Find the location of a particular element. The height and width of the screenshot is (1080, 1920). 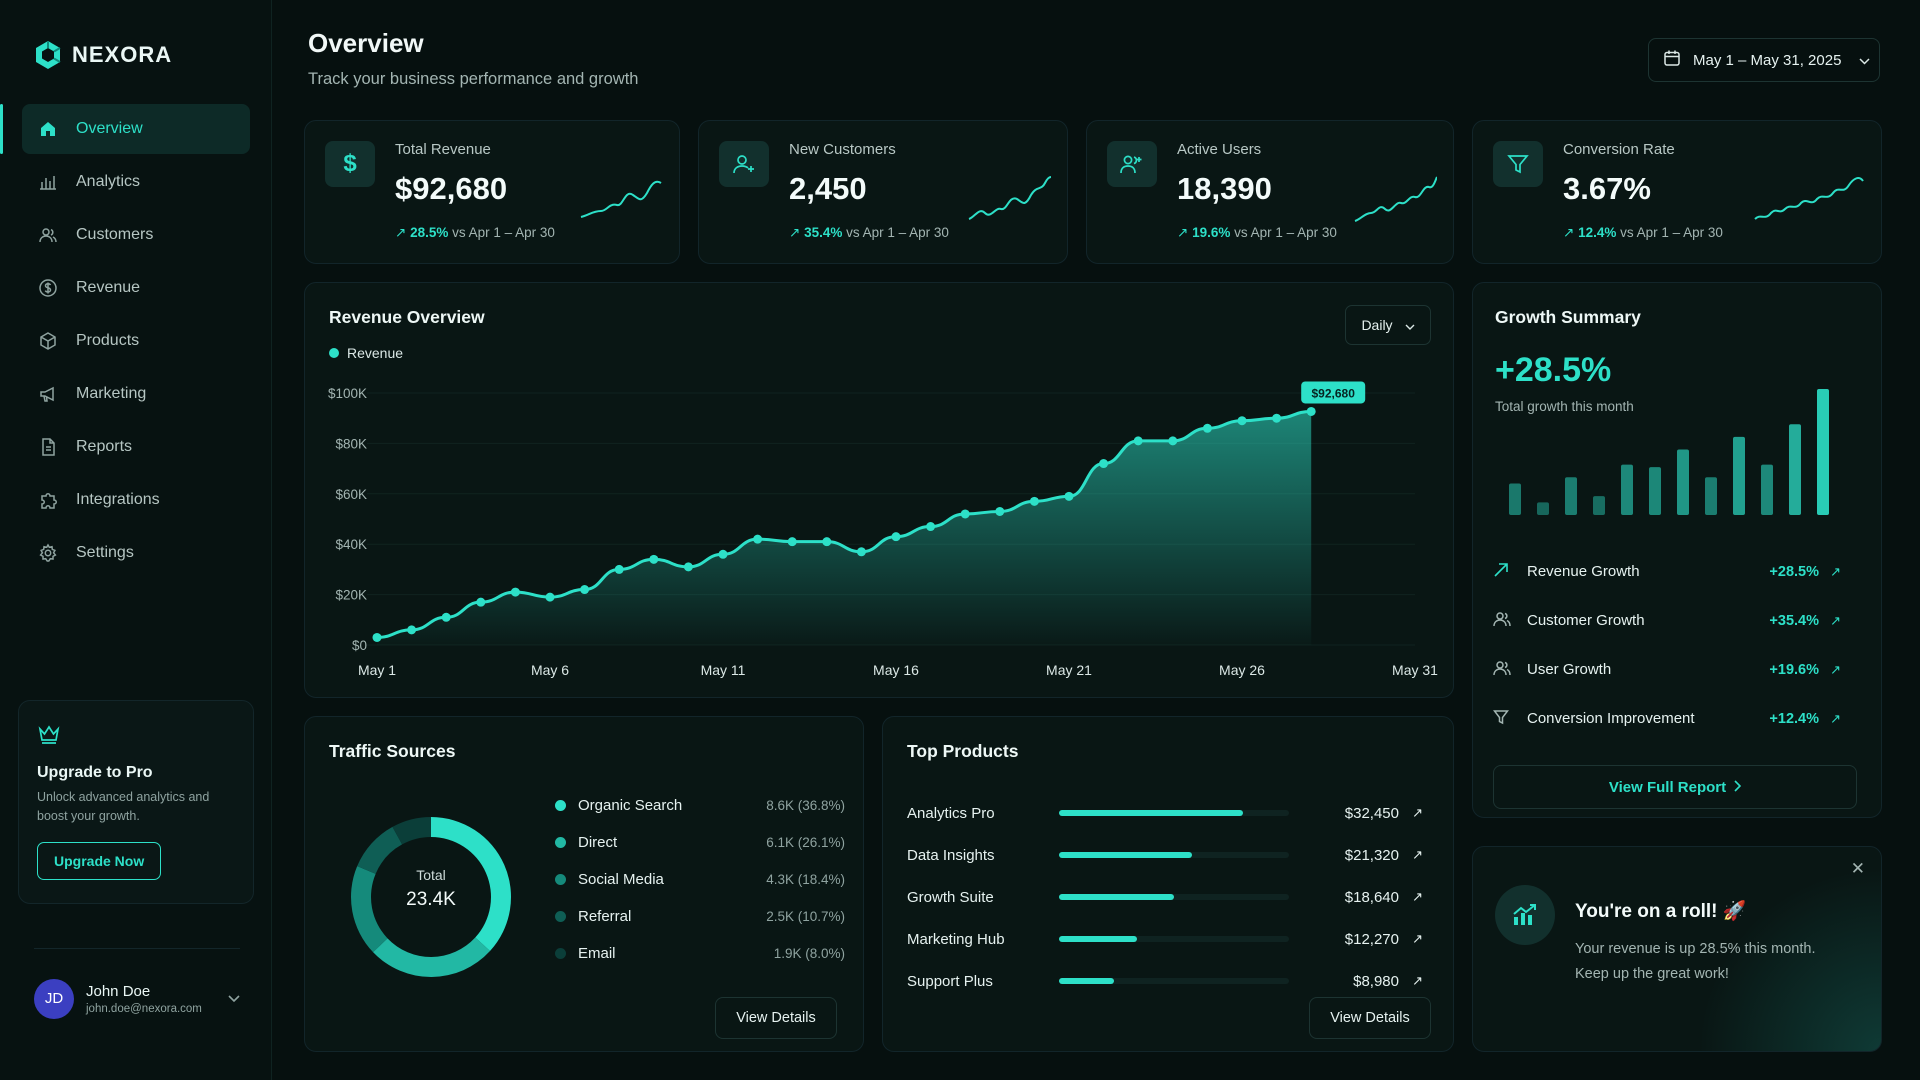

upgrade-now-button: Upgrade Now is located at coordinates (99, 861).